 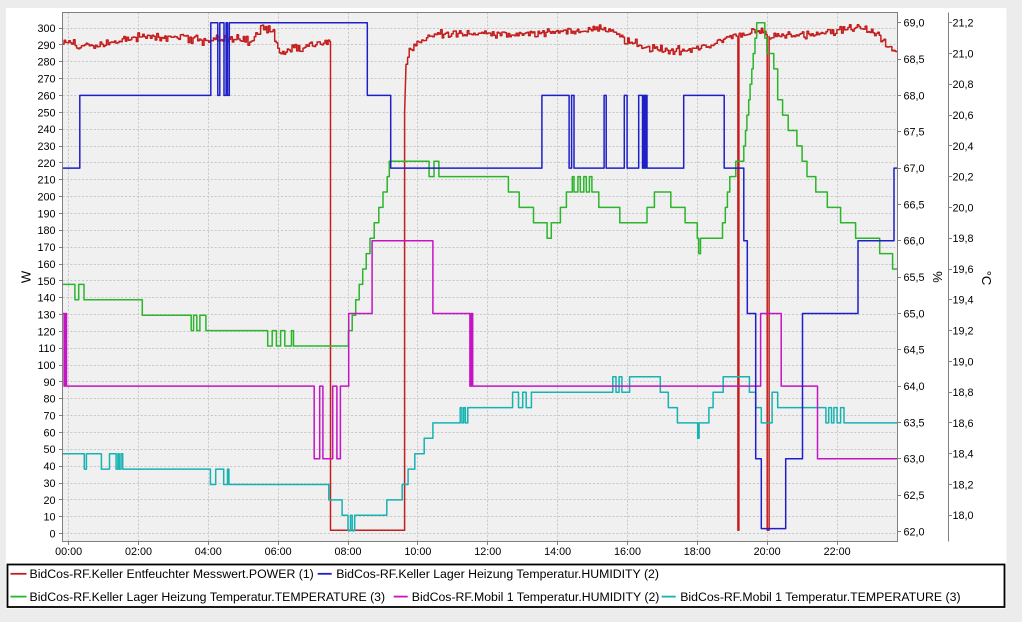 What do you see at coordinates (986, 278) in the screenshot?
I see `svg-text: °C` at bounding box center [986, 278].